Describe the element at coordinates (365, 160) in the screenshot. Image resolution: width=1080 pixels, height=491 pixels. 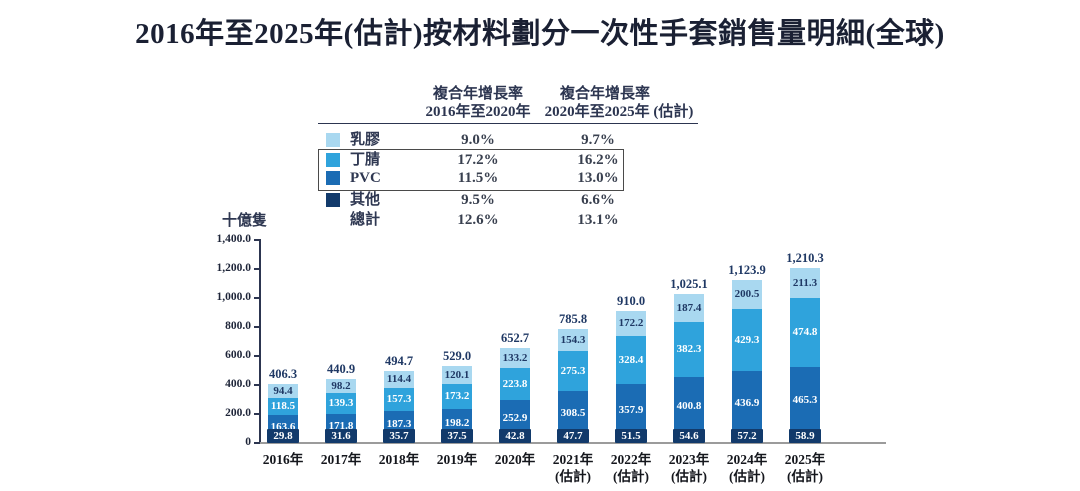
I see `cagr-row-label: 丁腈` at that location.